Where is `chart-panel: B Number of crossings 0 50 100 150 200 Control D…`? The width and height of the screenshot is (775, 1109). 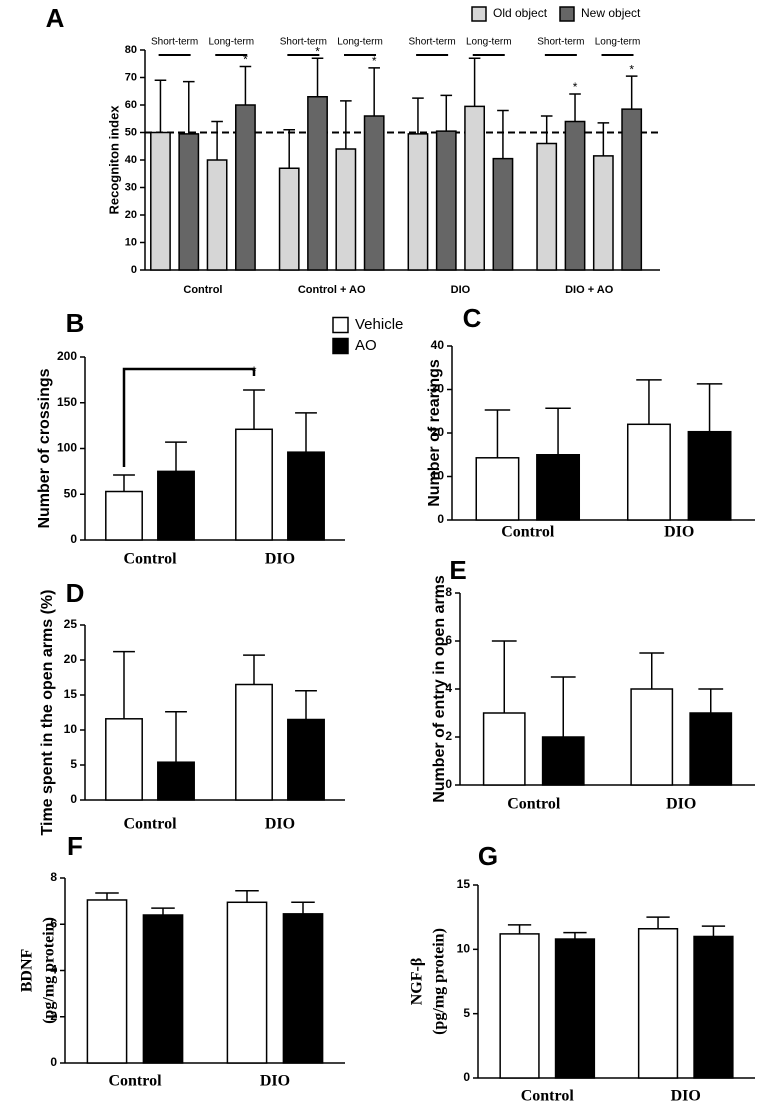
chart-panel: B Number of crossings 0 50 100 150 200 Control D… is located at coordinates (219, 438).